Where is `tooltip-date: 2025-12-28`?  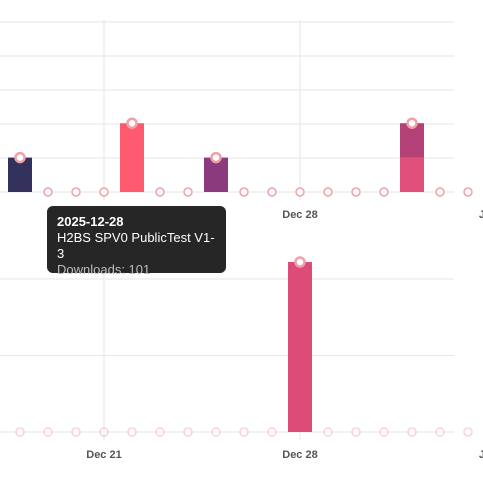
tooltip-date: 2025-12-28 is located at coordinates (90, 221).